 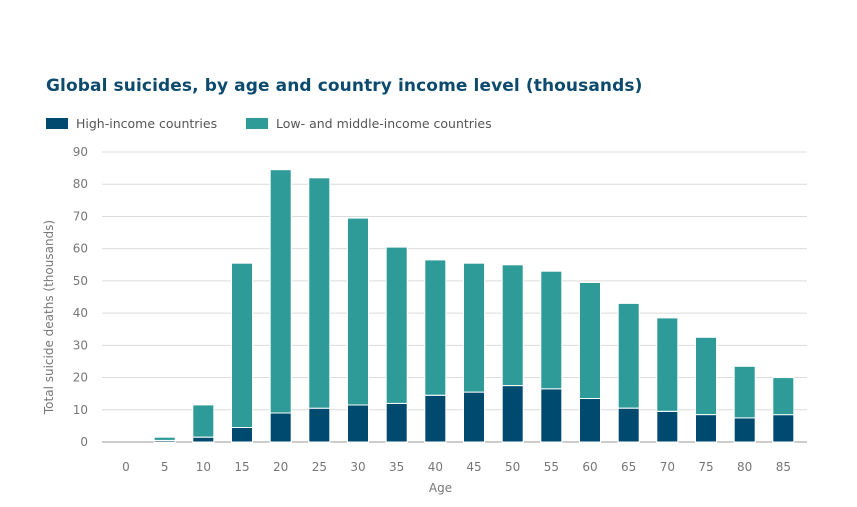 I want to click on legend-item-low-middle-income: Low- and middle-income countries, so click(x=369, y=123).